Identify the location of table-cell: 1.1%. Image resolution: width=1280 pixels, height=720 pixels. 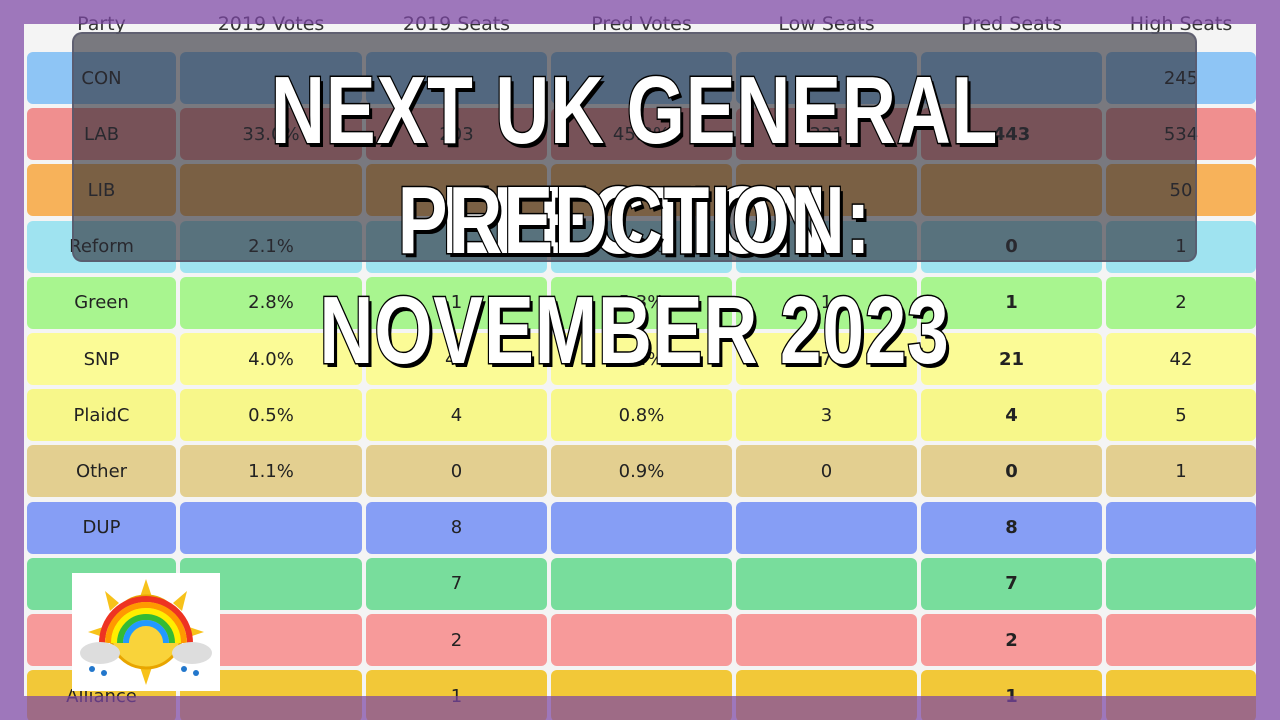
(271, 471).